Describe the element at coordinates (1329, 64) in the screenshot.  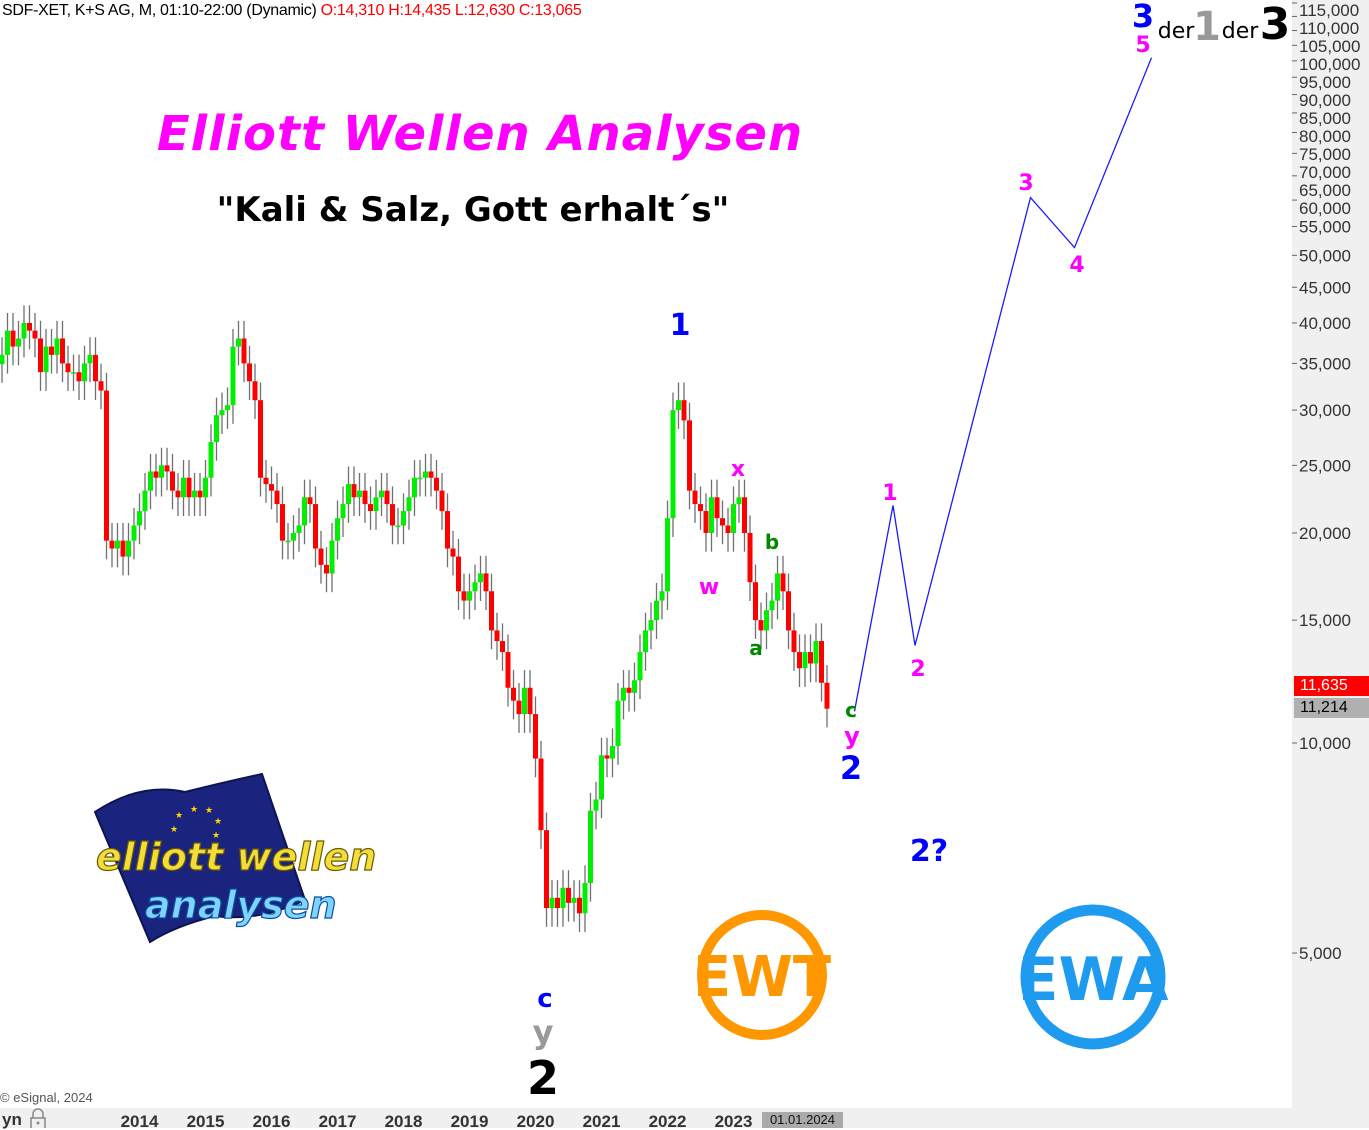
I see `y-tick-label: 100,000` at that location.